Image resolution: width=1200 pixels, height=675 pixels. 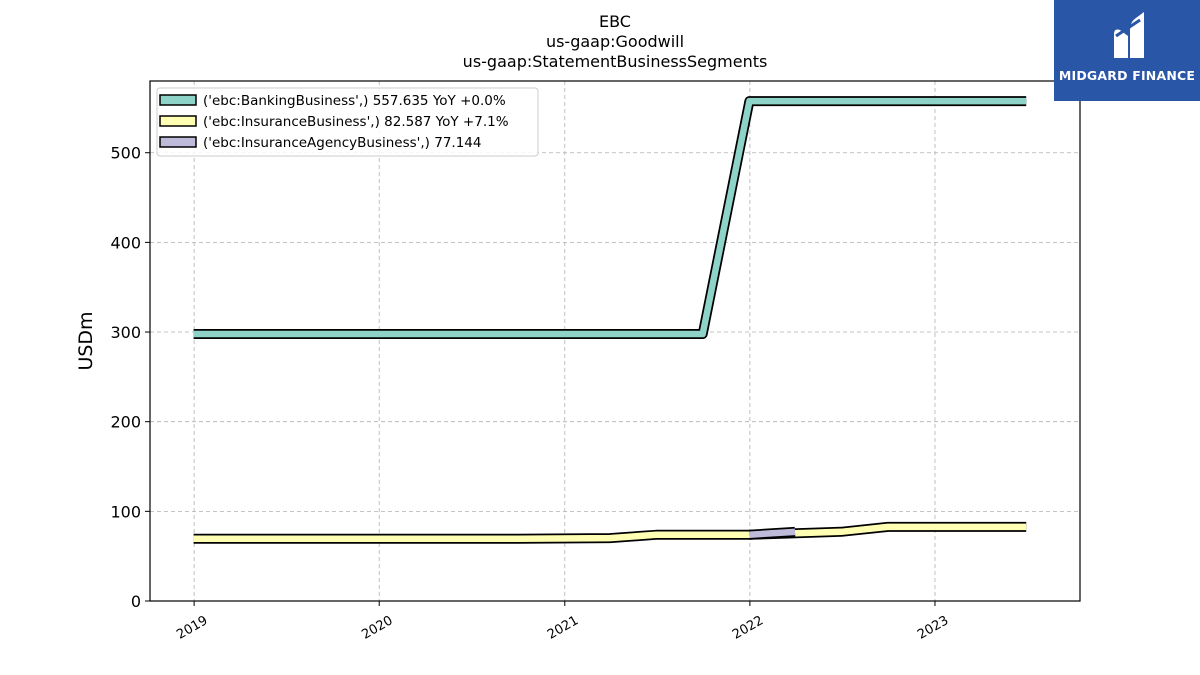 What do you see at coordinates (748, 628) in the screenshot?
I see `x-tick-label: 2022` at bounding box center [748, 628].